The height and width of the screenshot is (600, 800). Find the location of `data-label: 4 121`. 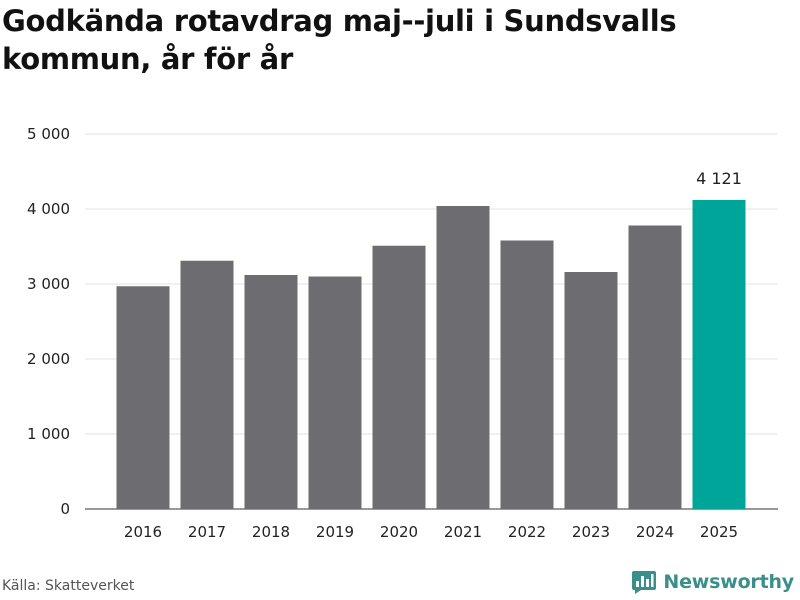

data-label: 4 121 is located at coordinates (719, 178).